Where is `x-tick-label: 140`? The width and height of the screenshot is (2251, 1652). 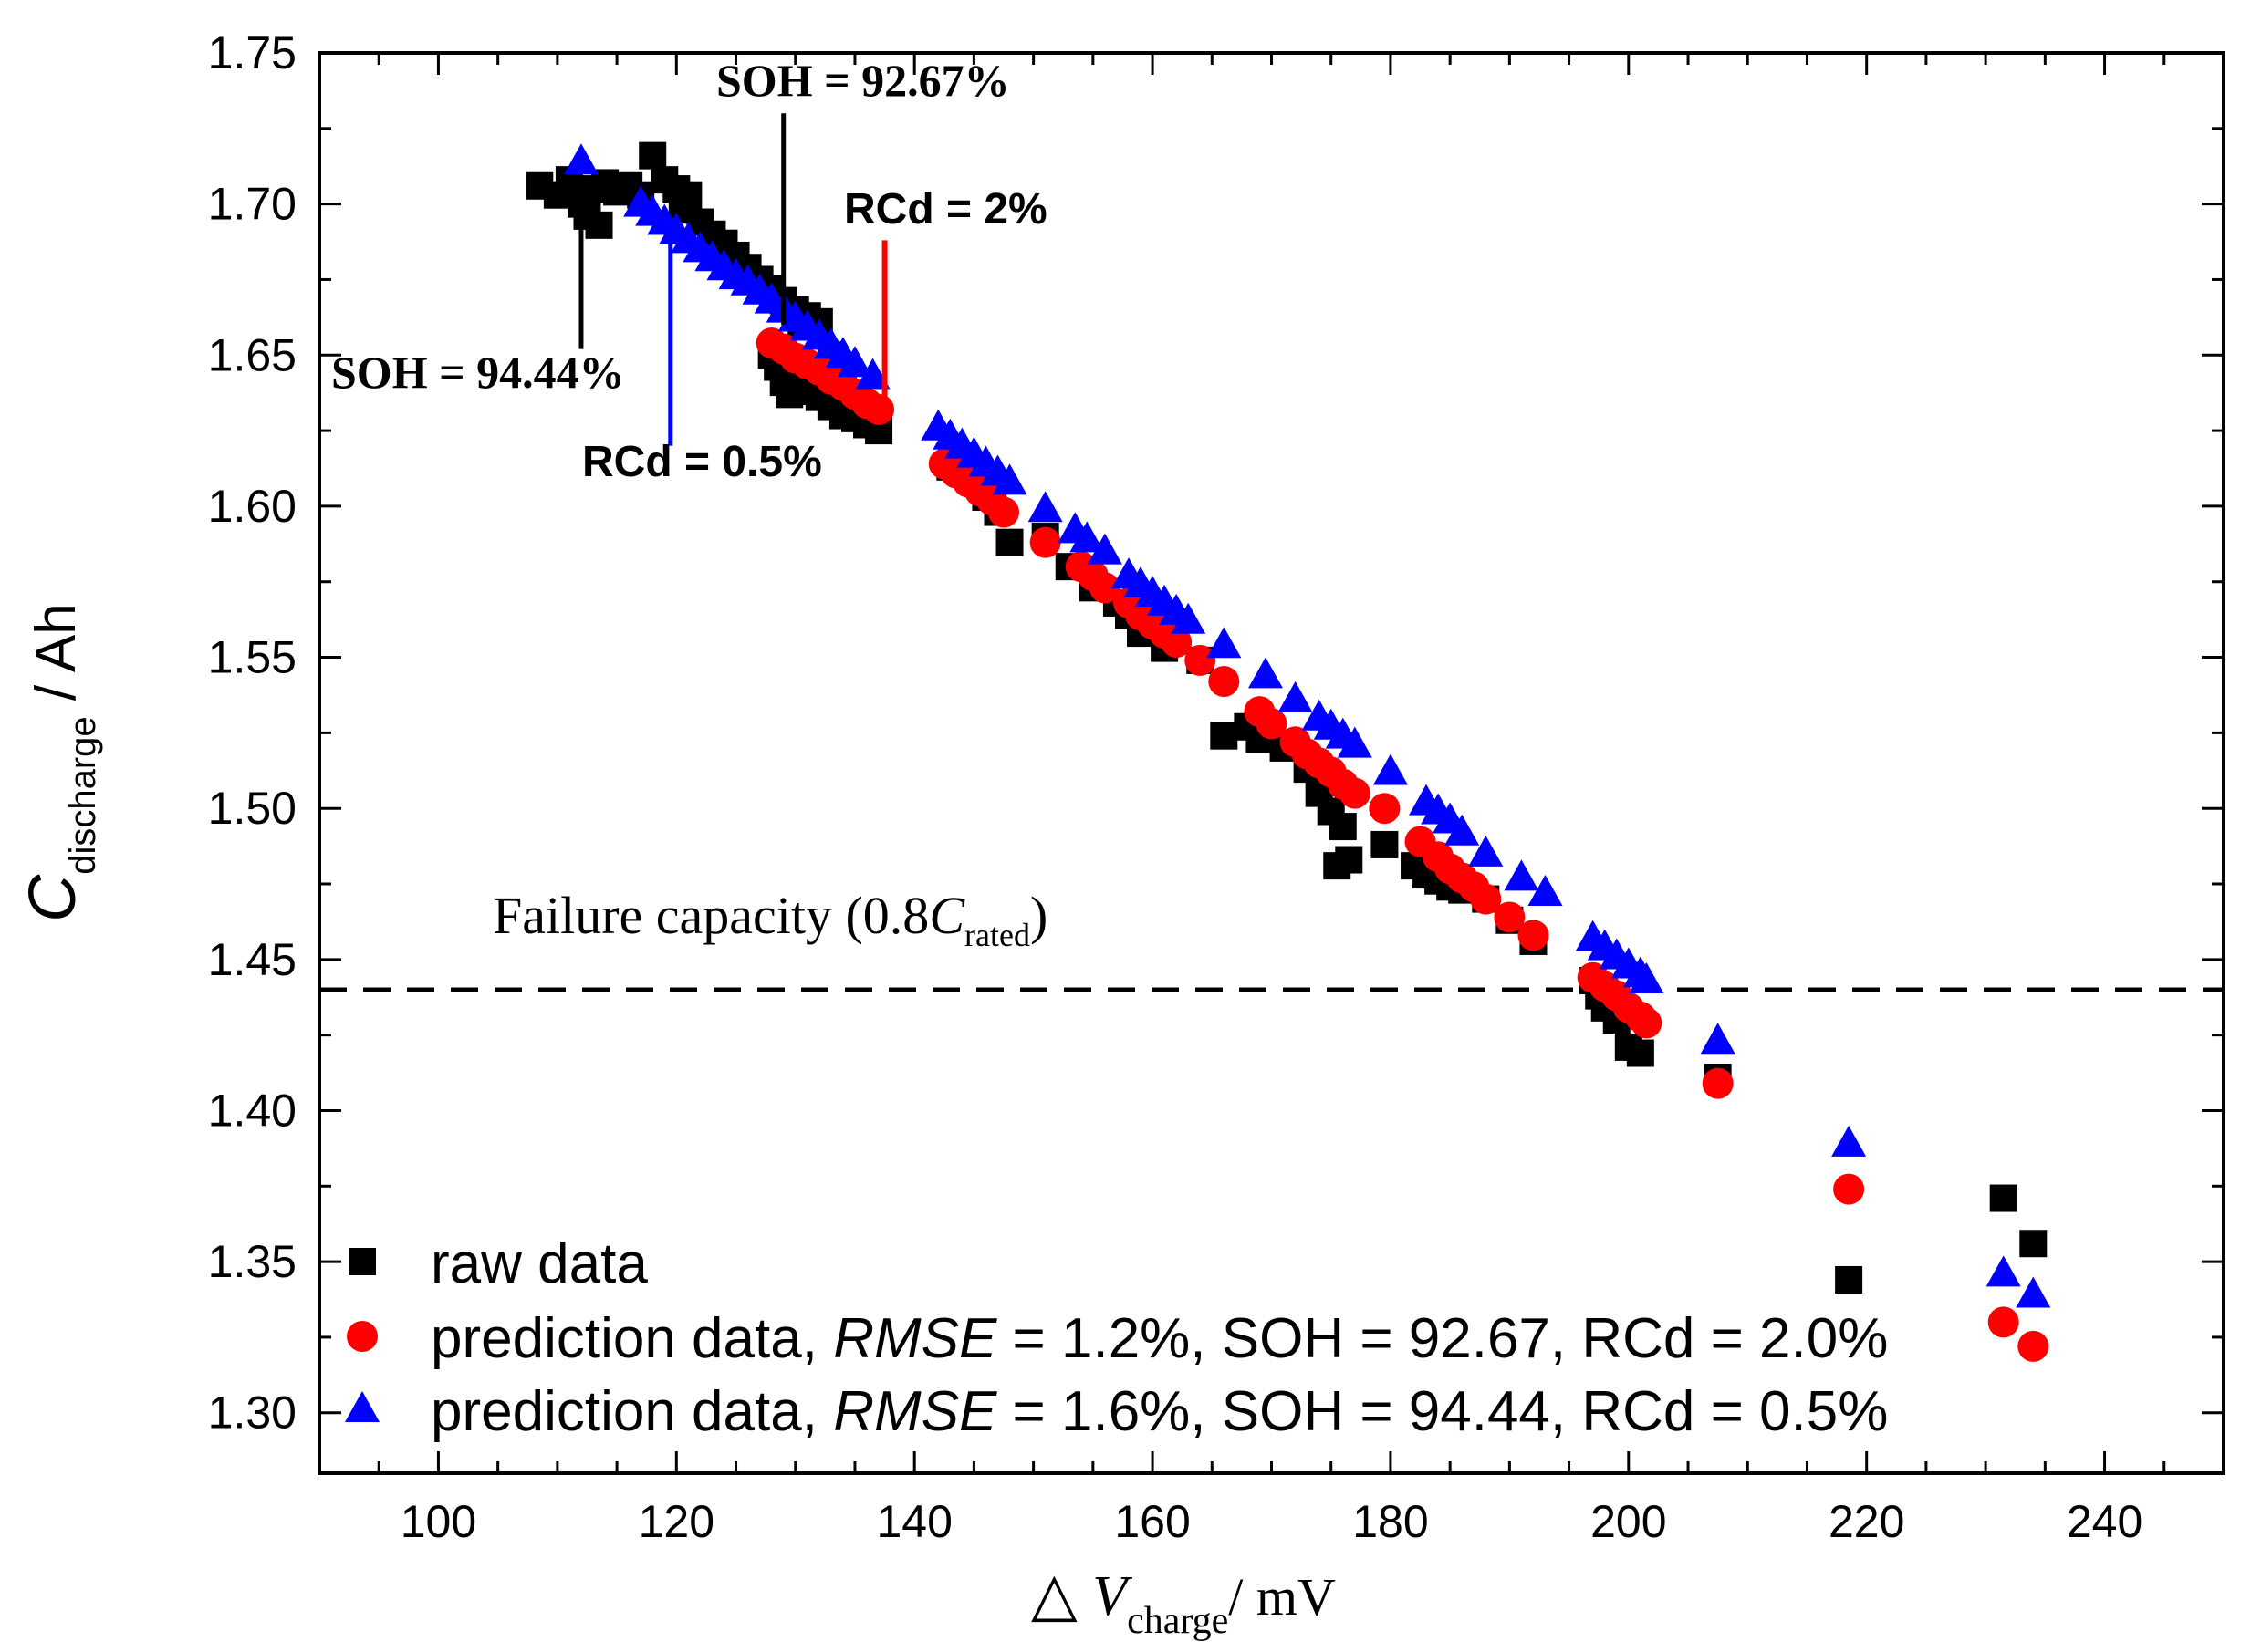 x-tick-label: 140 is located at coordinates (914, 1521).